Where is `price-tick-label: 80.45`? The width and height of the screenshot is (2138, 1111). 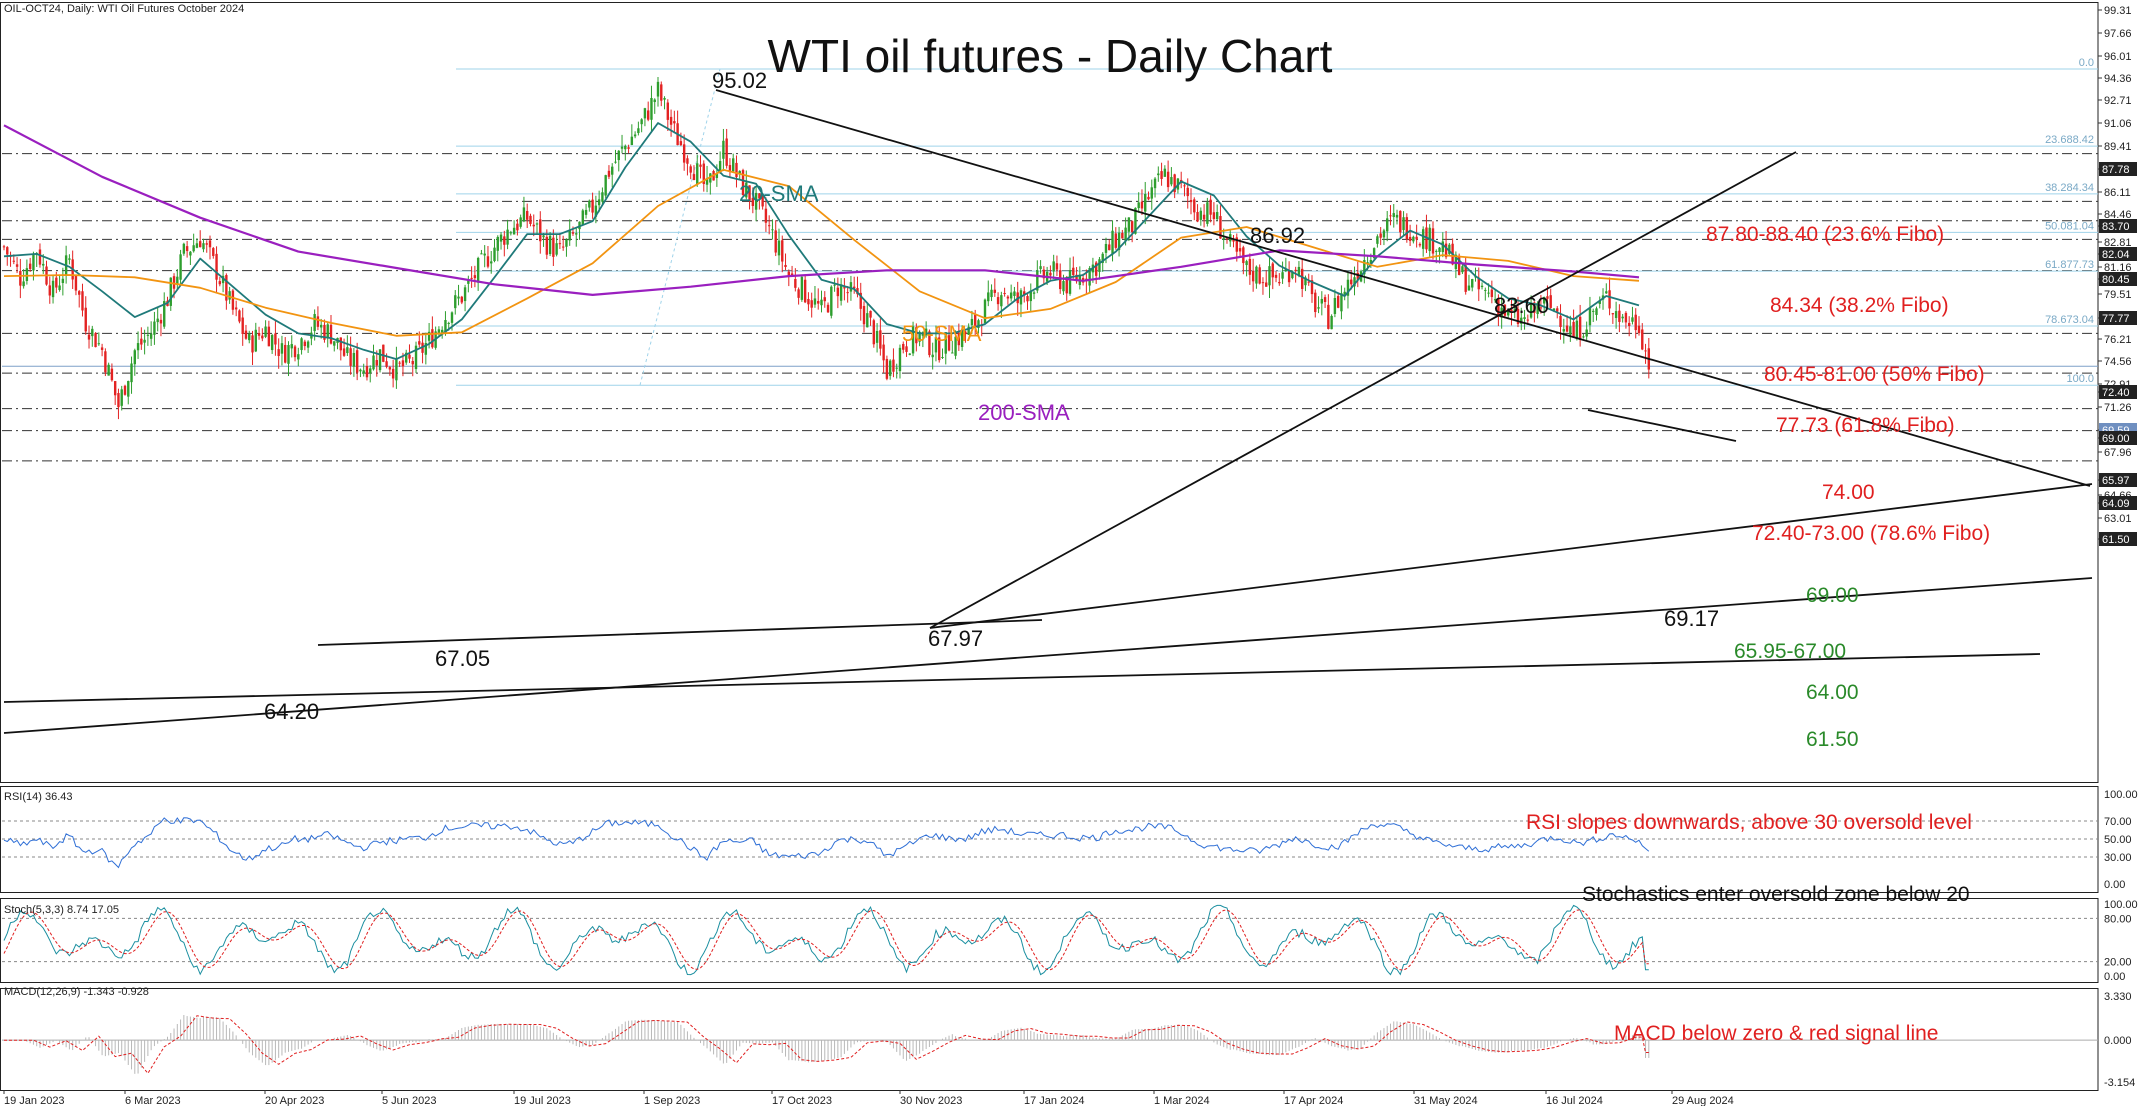
price-tick-label: 80.45 is located at coordinates (2116, 280).